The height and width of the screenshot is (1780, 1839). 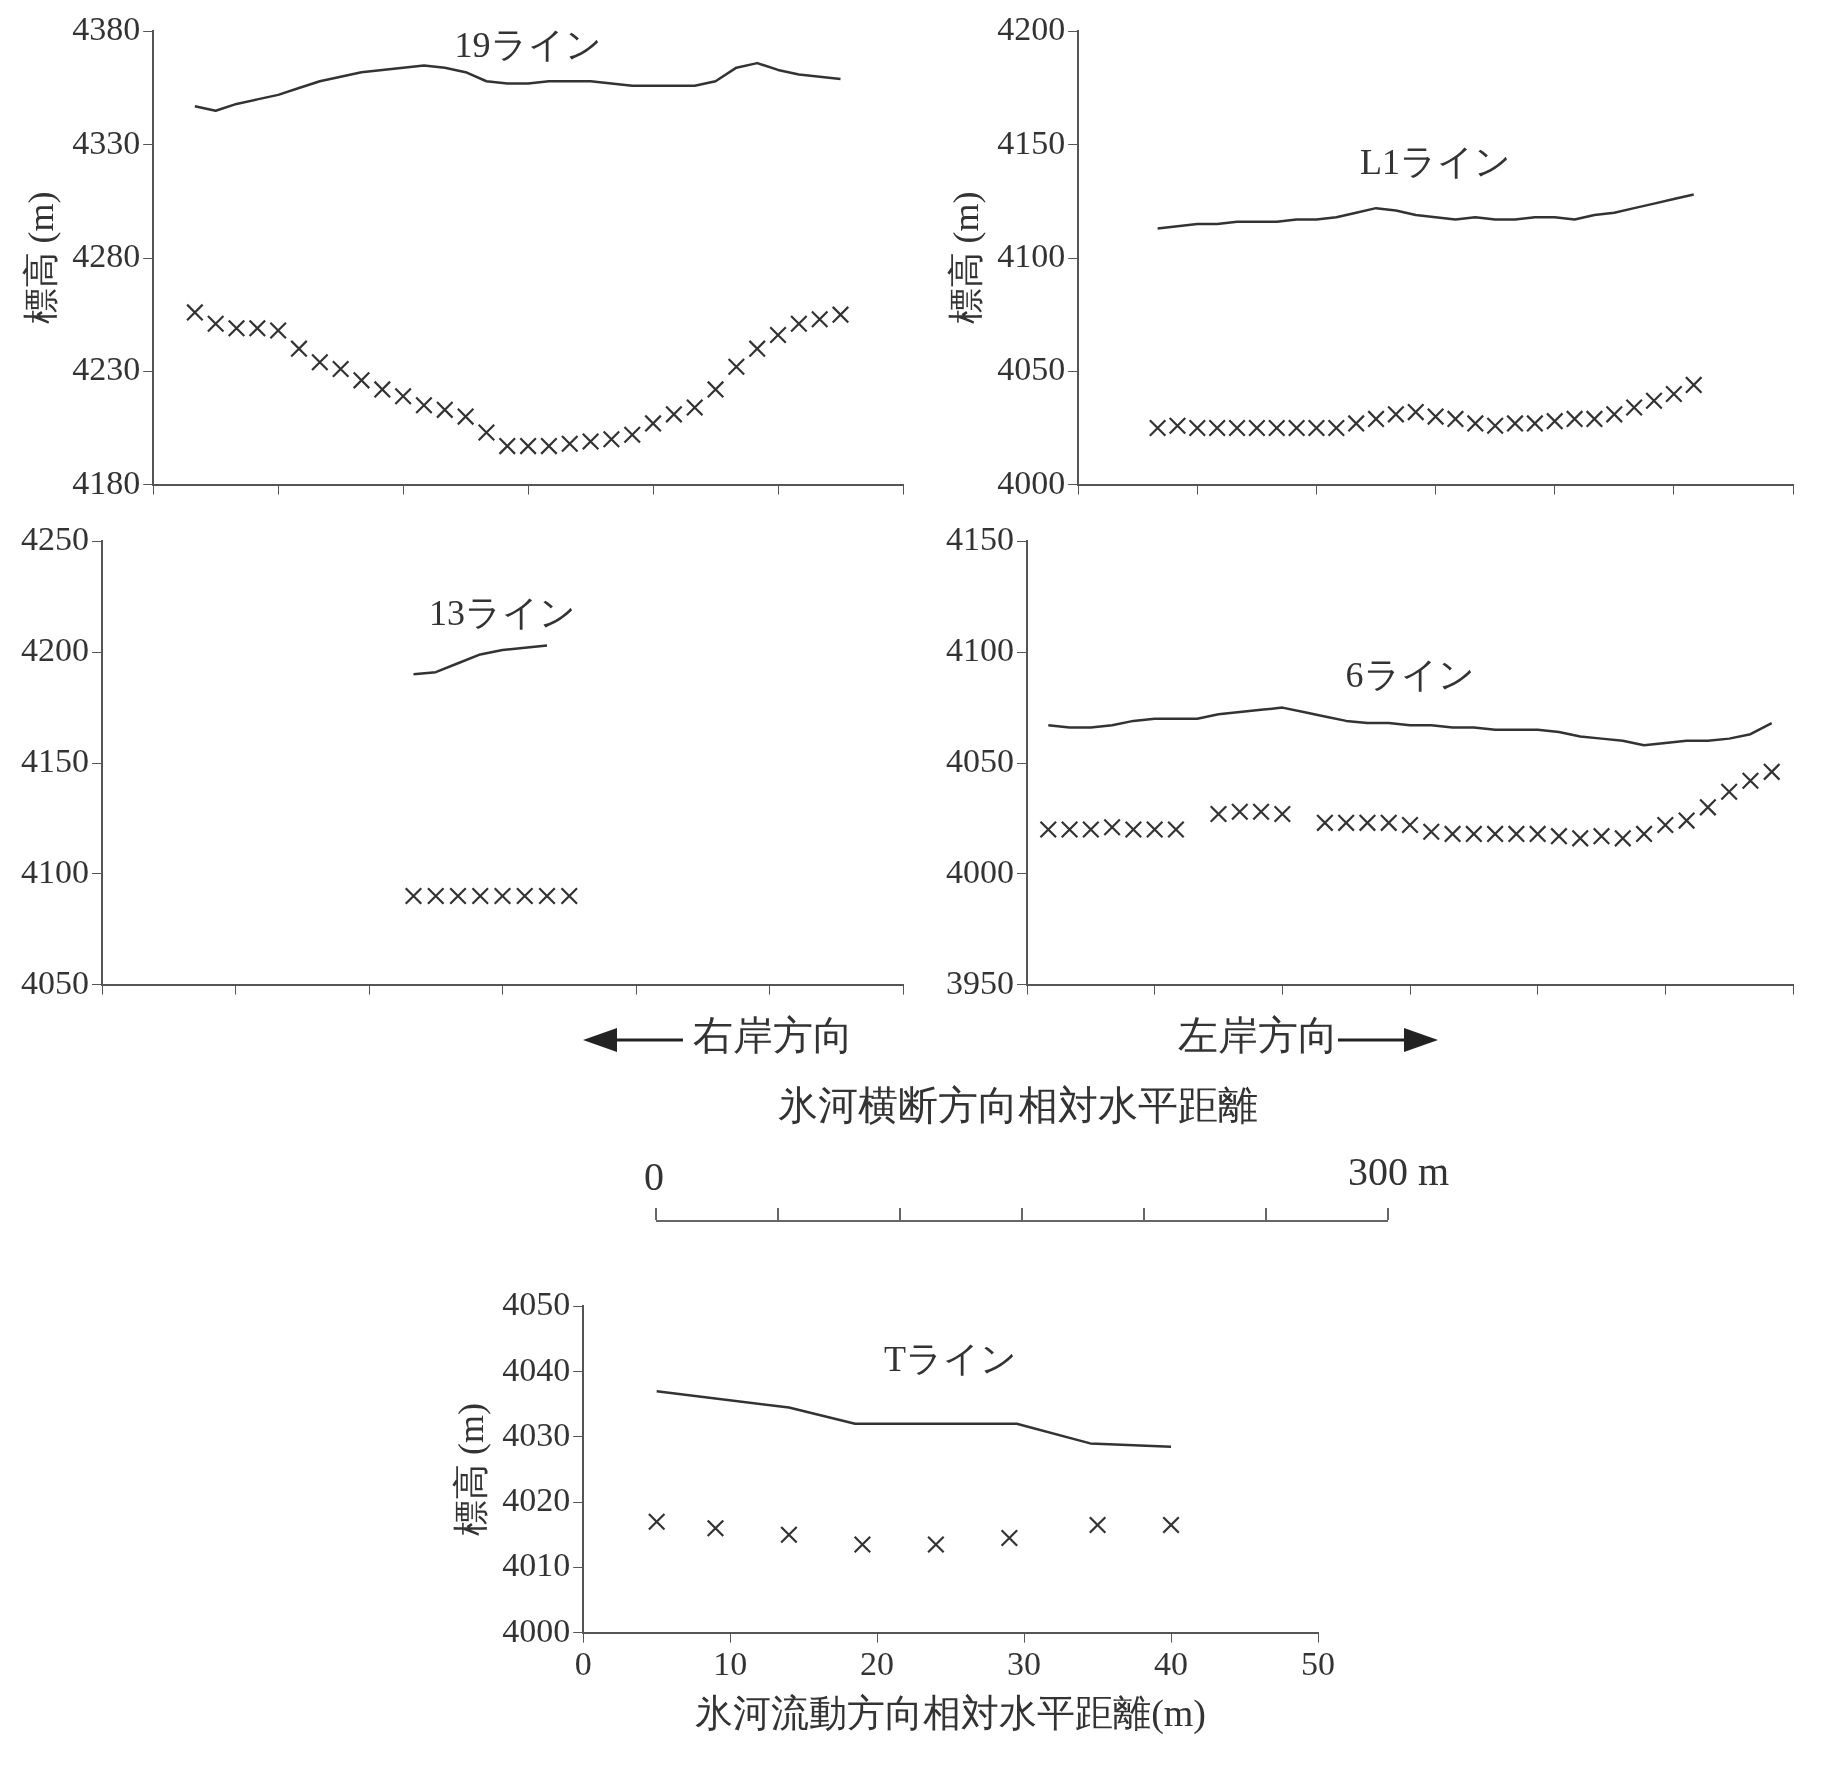 I want to click on y-tick-label: 4250, so click(x=55, y=539).